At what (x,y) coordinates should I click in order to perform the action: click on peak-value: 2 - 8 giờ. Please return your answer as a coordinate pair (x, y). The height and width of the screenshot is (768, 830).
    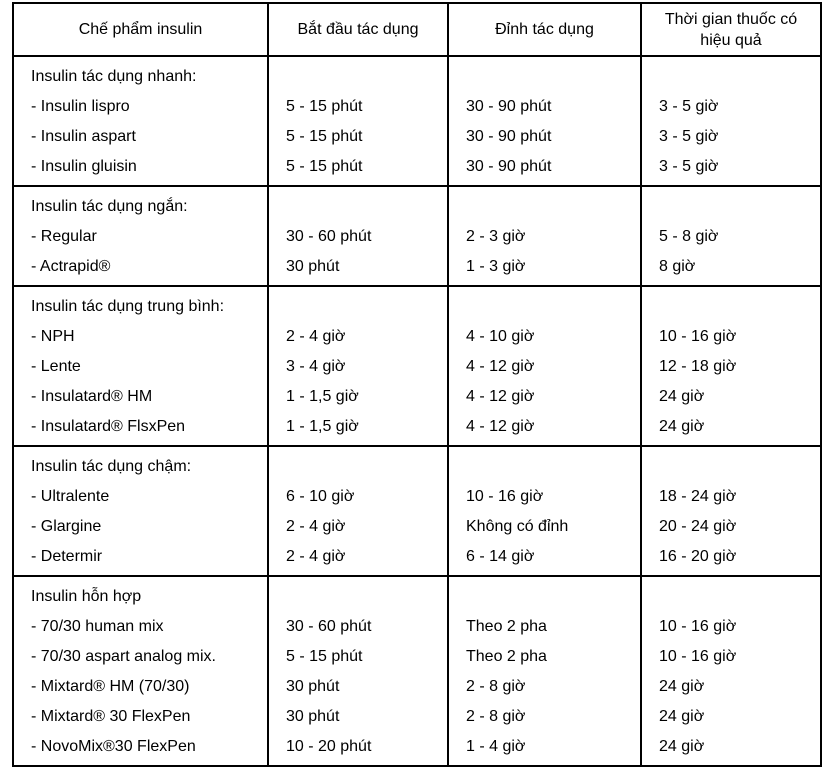
    Looking at the image, I should click on (496, 716).